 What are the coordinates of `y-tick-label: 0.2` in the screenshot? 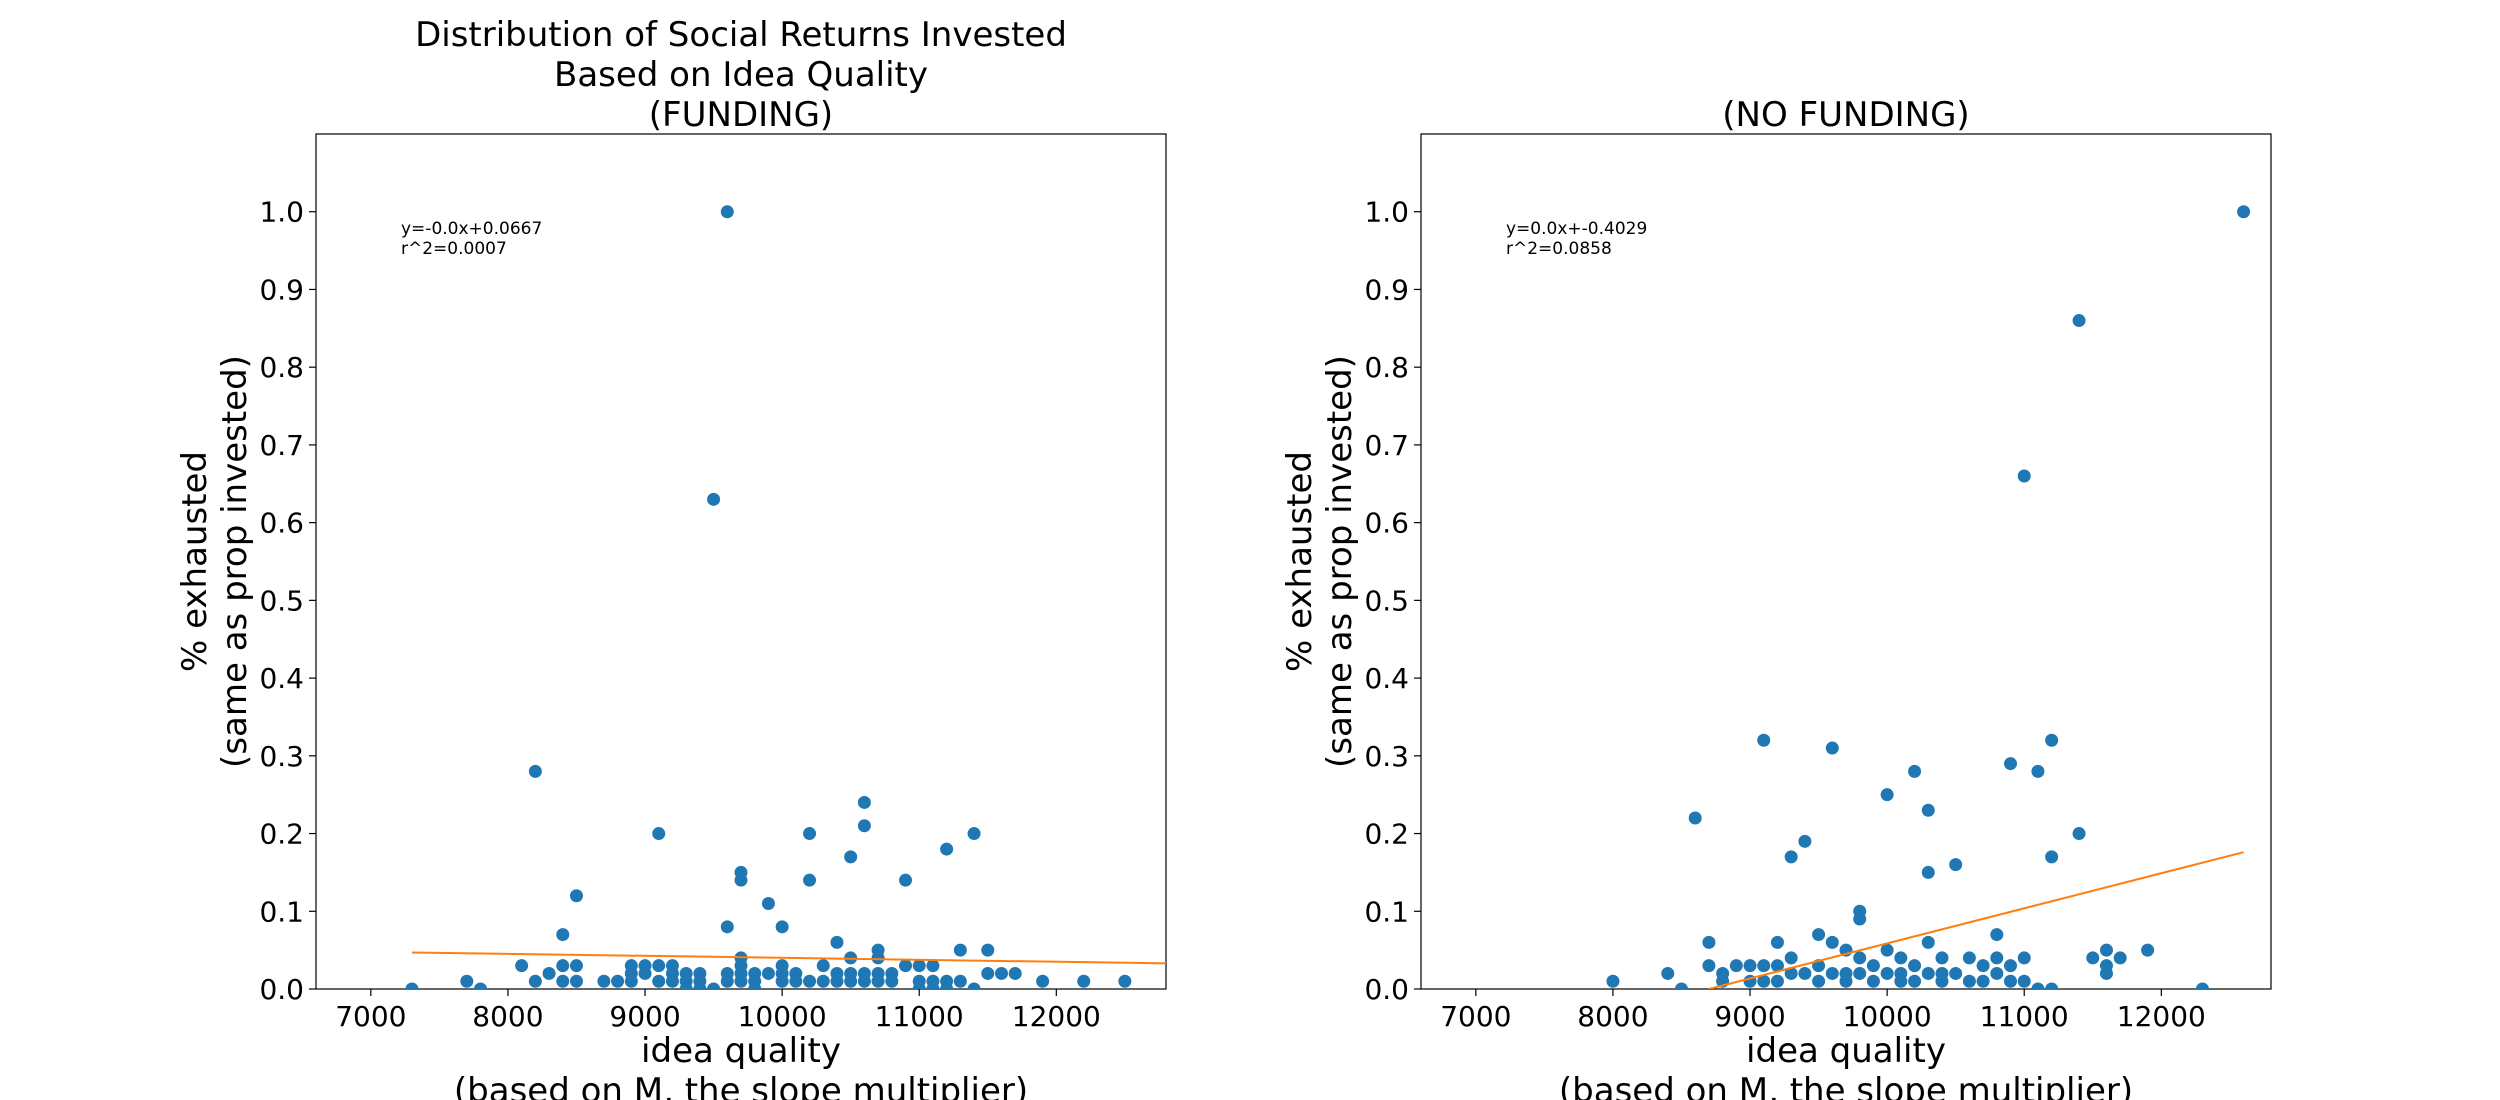 It's located at (1386, 834).